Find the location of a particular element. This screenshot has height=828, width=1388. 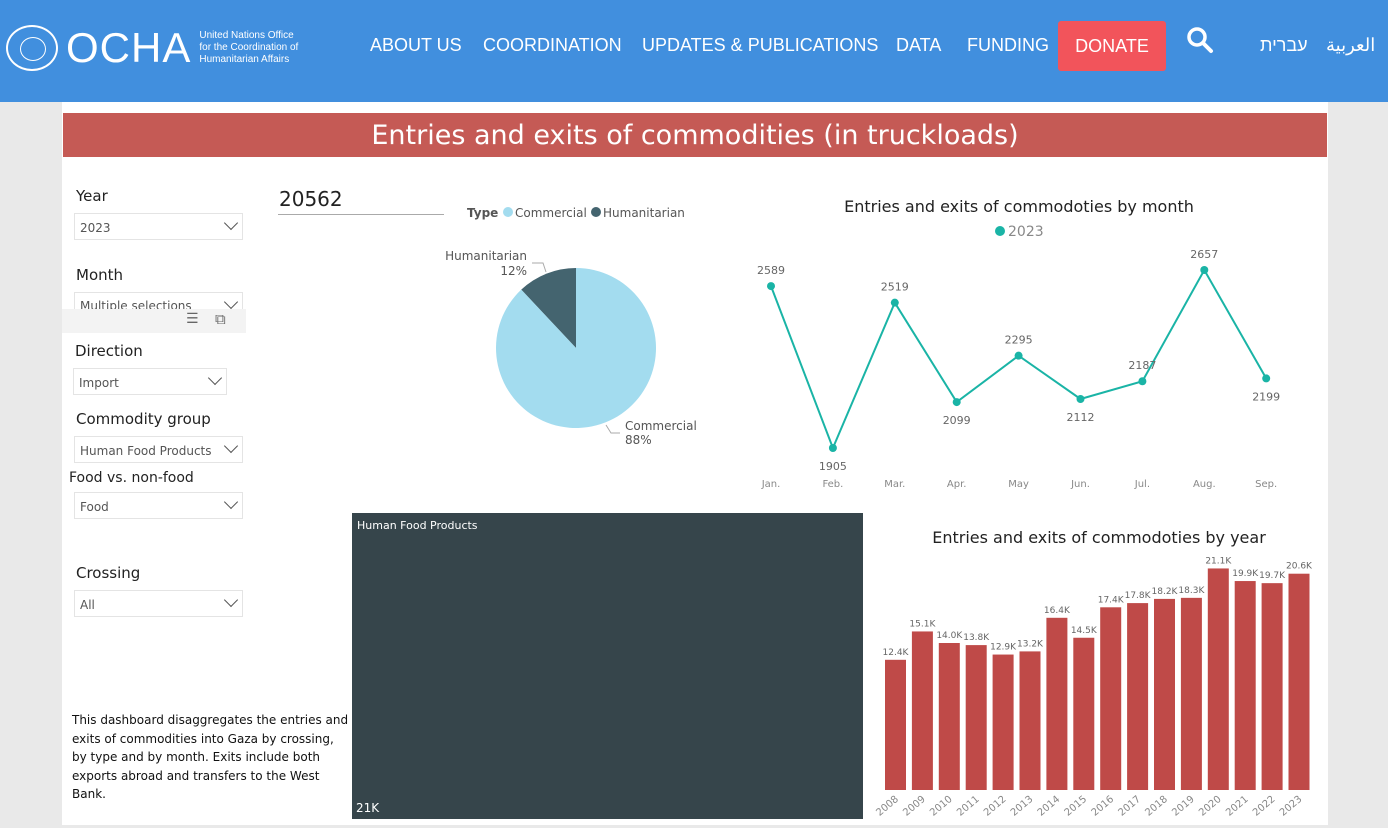

line-data-label: 2099 is located at coordinates (957, 420).